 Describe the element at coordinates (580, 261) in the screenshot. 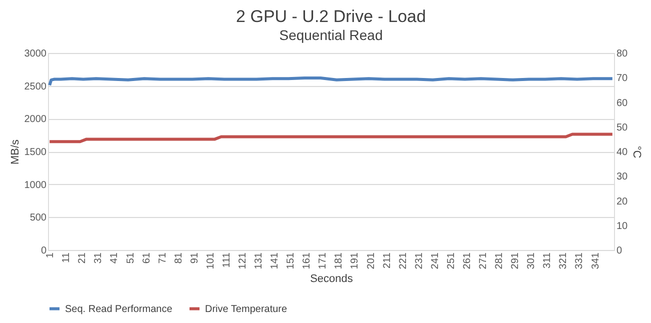

I see `x-tick-label: 331` at that location.